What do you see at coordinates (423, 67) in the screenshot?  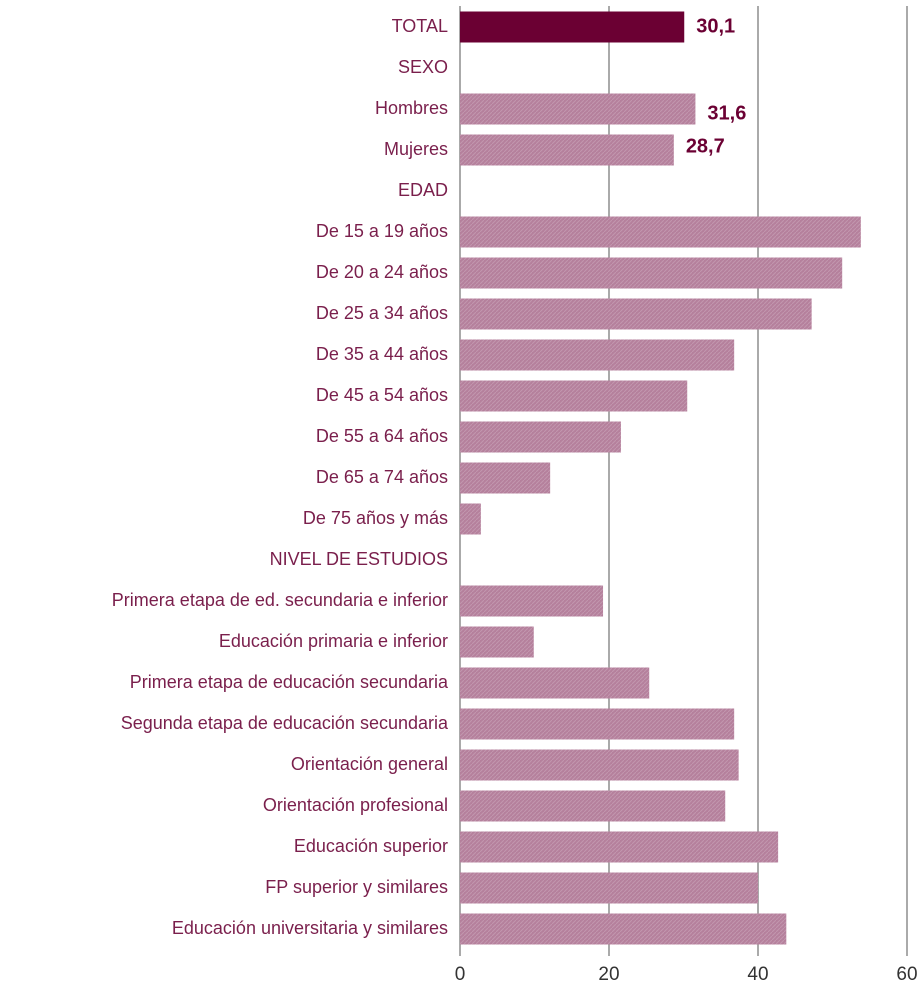 I see `category-label: SEXO` at bounding box center [423, 67].